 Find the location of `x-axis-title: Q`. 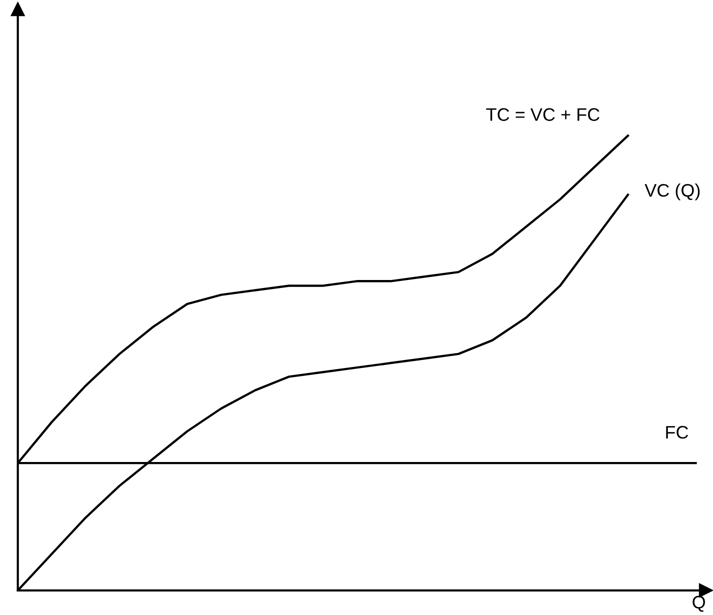

x-axis-title: Q is located at coordinates (699, 604).